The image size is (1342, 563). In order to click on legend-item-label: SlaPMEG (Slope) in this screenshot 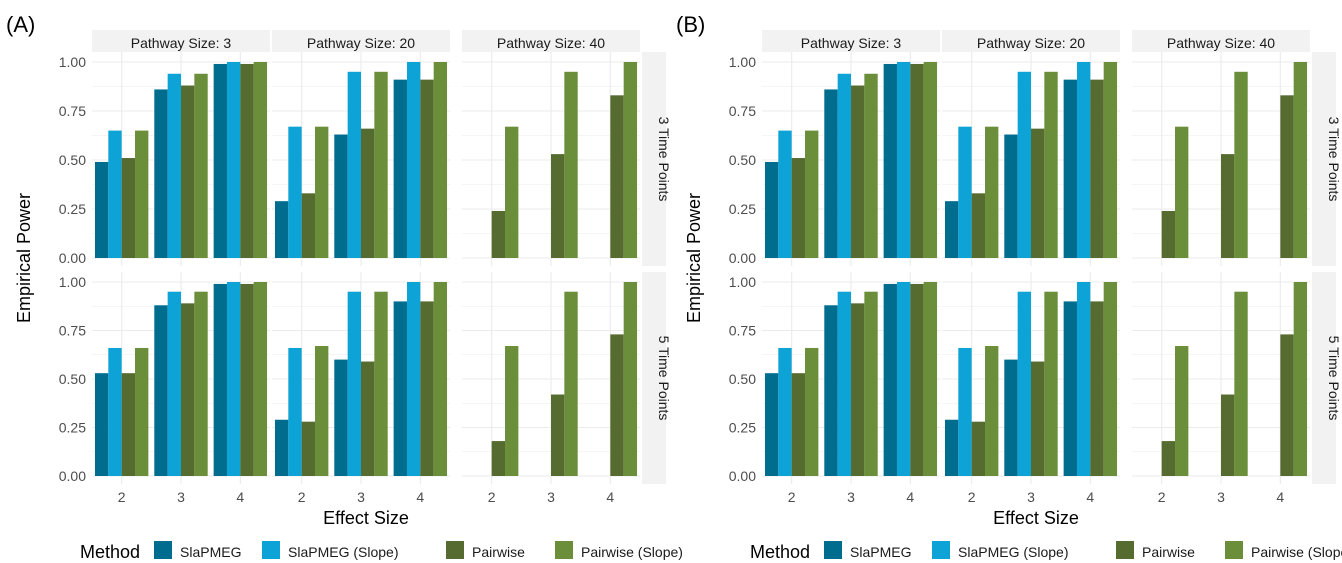, I will do `click(343, 552)`.